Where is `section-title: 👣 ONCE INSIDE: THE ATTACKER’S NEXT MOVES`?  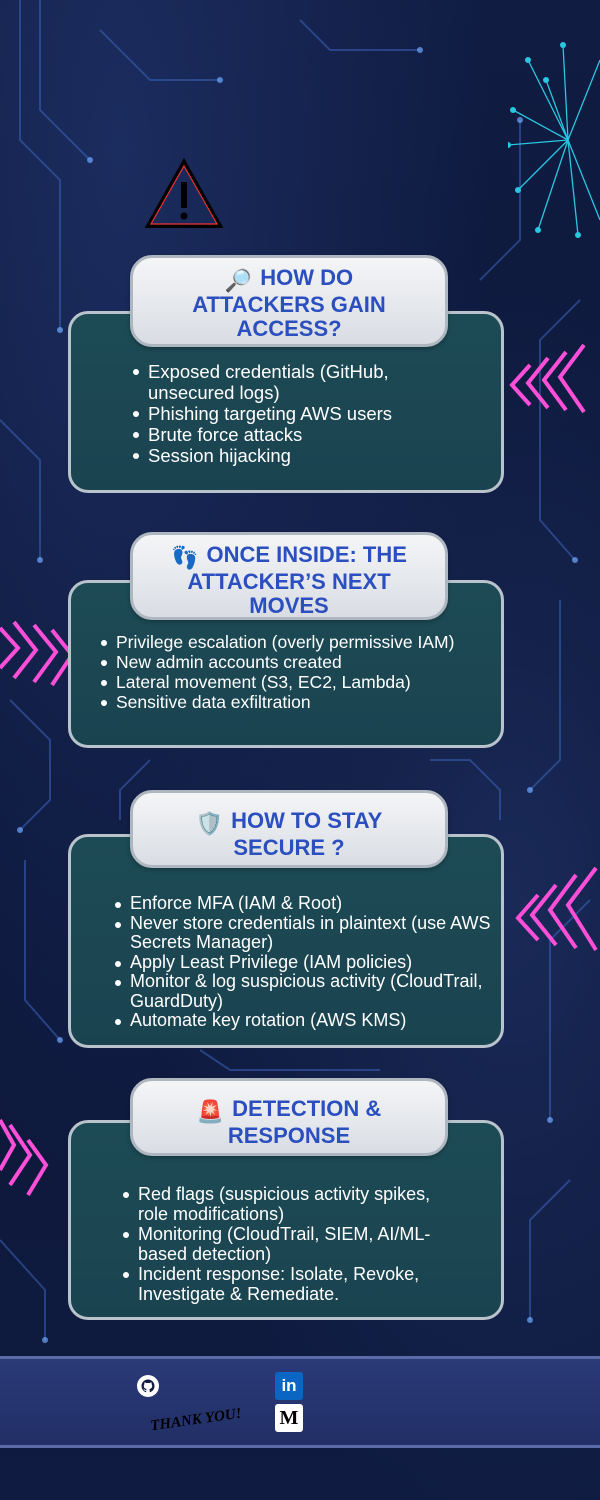
section-title: 👣 ONCE INSIDE: THE ATTACKER’S NEXT MOVES is located at coordinates (289, 576).